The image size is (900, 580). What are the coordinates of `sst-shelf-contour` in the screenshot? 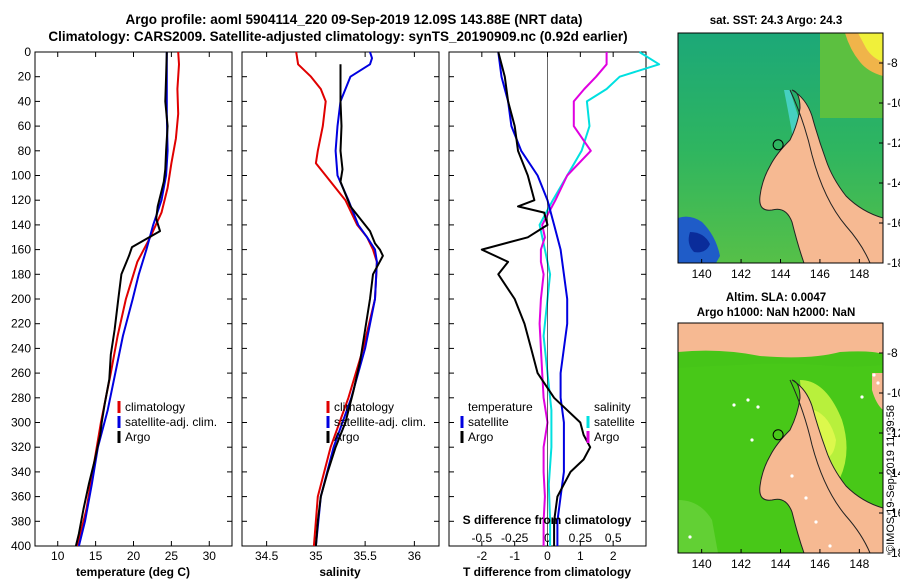 It's located at (830, 176).